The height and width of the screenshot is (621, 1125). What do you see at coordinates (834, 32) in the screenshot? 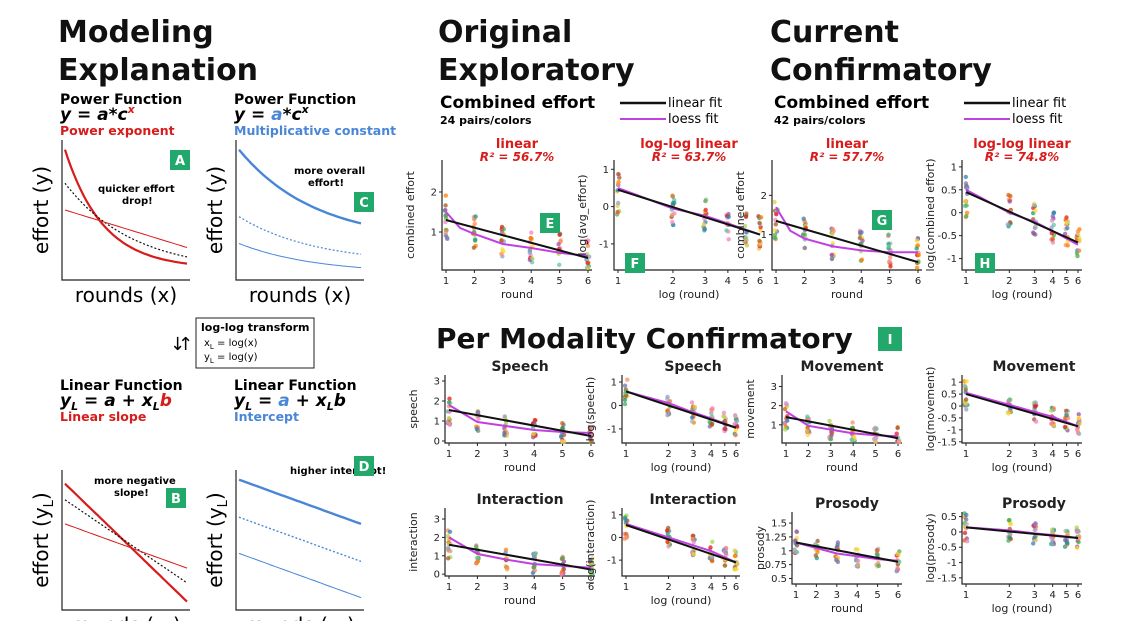
I see `heading-current-1: Current` at bounding box center [834, 32].